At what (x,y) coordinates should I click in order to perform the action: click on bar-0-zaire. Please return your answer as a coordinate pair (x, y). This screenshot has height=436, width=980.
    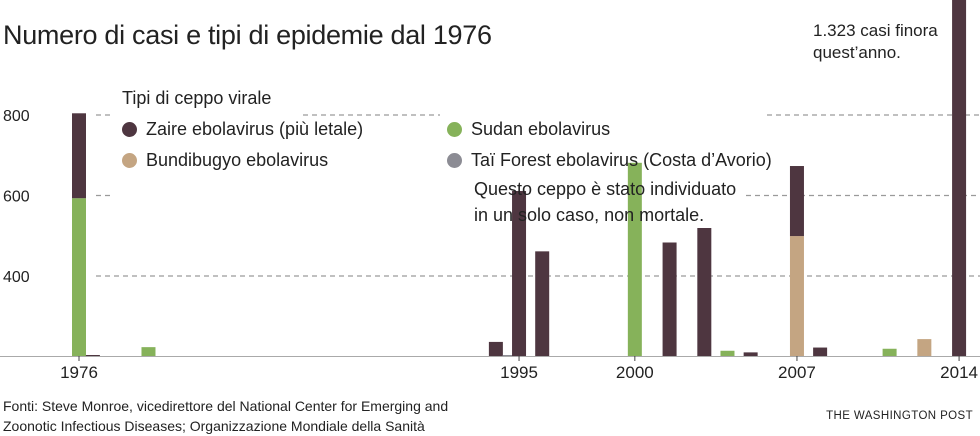
    Looking at the image, I should click on (79, 156).